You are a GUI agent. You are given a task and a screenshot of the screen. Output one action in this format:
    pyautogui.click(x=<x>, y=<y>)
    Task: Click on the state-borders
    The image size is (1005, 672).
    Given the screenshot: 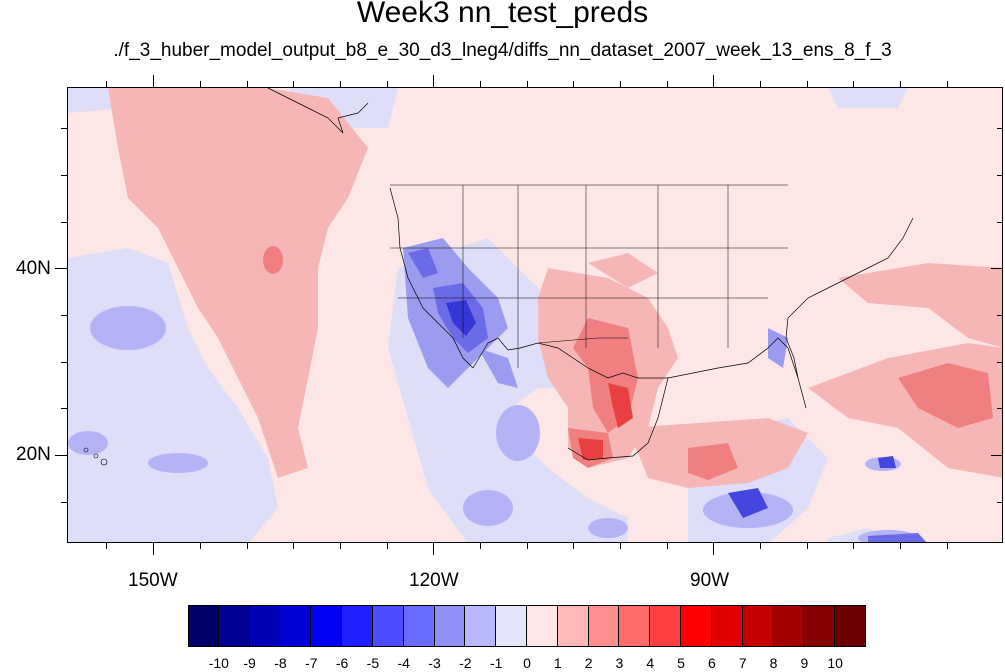 What is the action you would take?
    pyautogui.click(x=589, y=276)
    